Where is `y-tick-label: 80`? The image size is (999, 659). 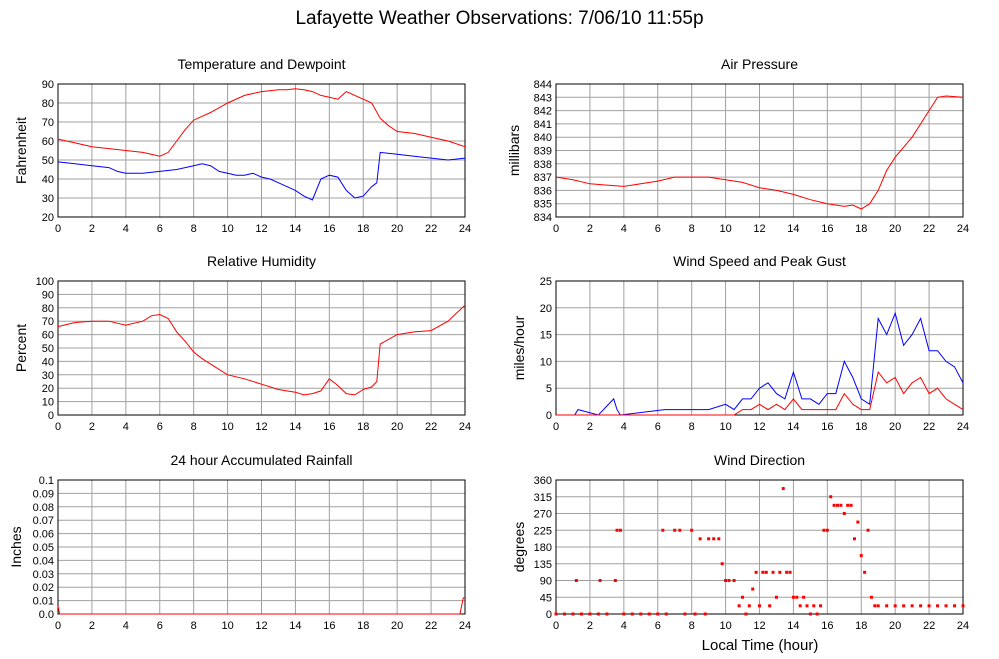 y-tick-label: 80 is located at coordinates (48, 104).